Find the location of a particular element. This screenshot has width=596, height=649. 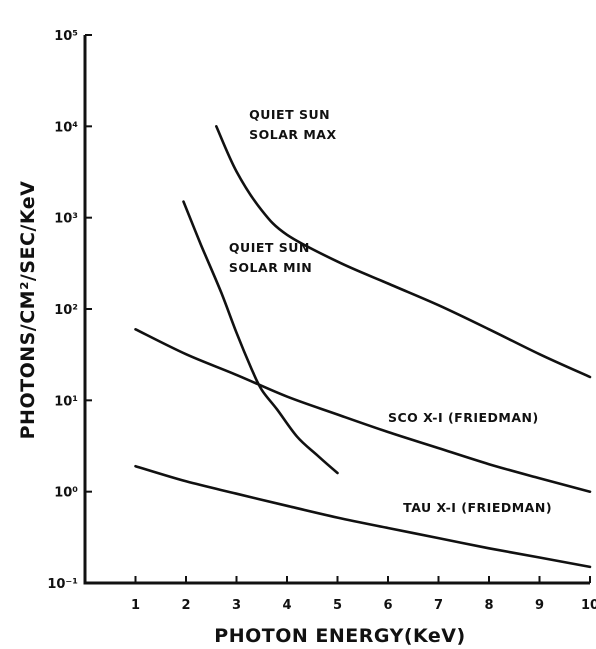

y-tick-label: 10⁴ is located at coordinates (66, 127).